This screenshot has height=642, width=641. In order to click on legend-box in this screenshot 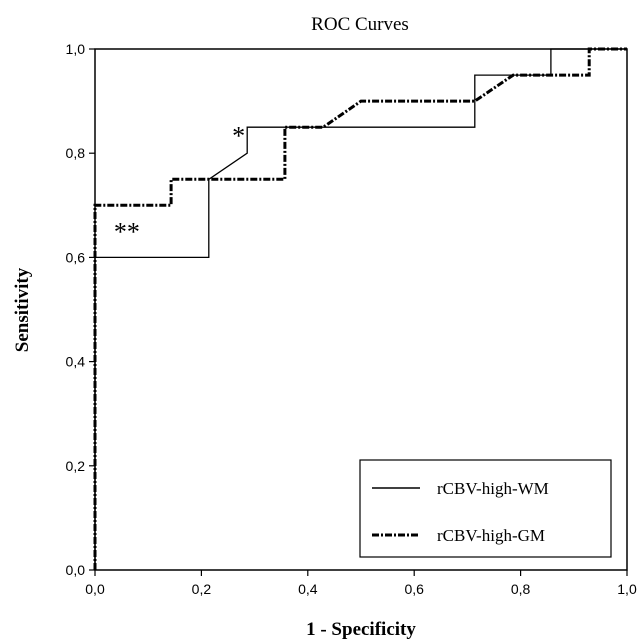, I will do `click(485, 508)`.